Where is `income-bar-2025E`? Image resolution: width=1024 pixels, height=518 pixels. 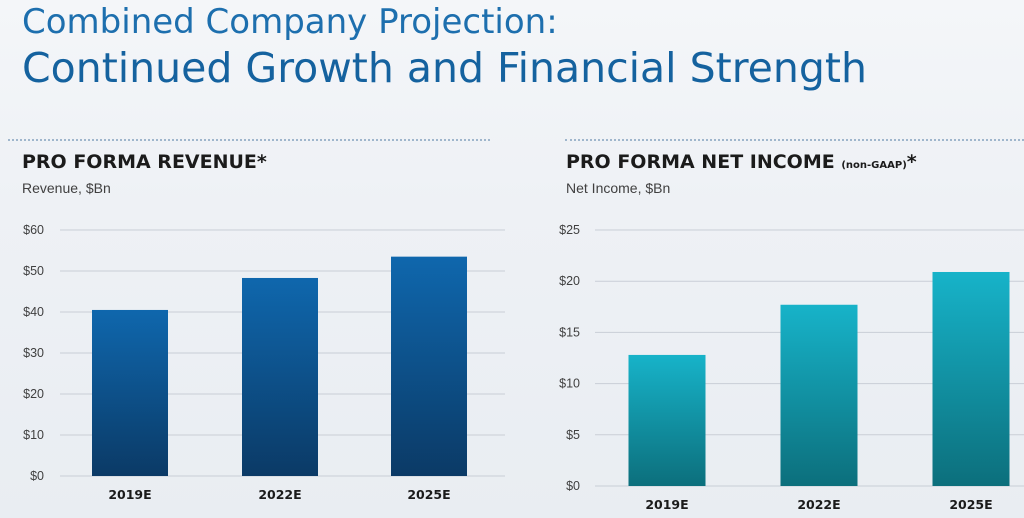
income-bar-2025E is located at coordinates (971, 378).